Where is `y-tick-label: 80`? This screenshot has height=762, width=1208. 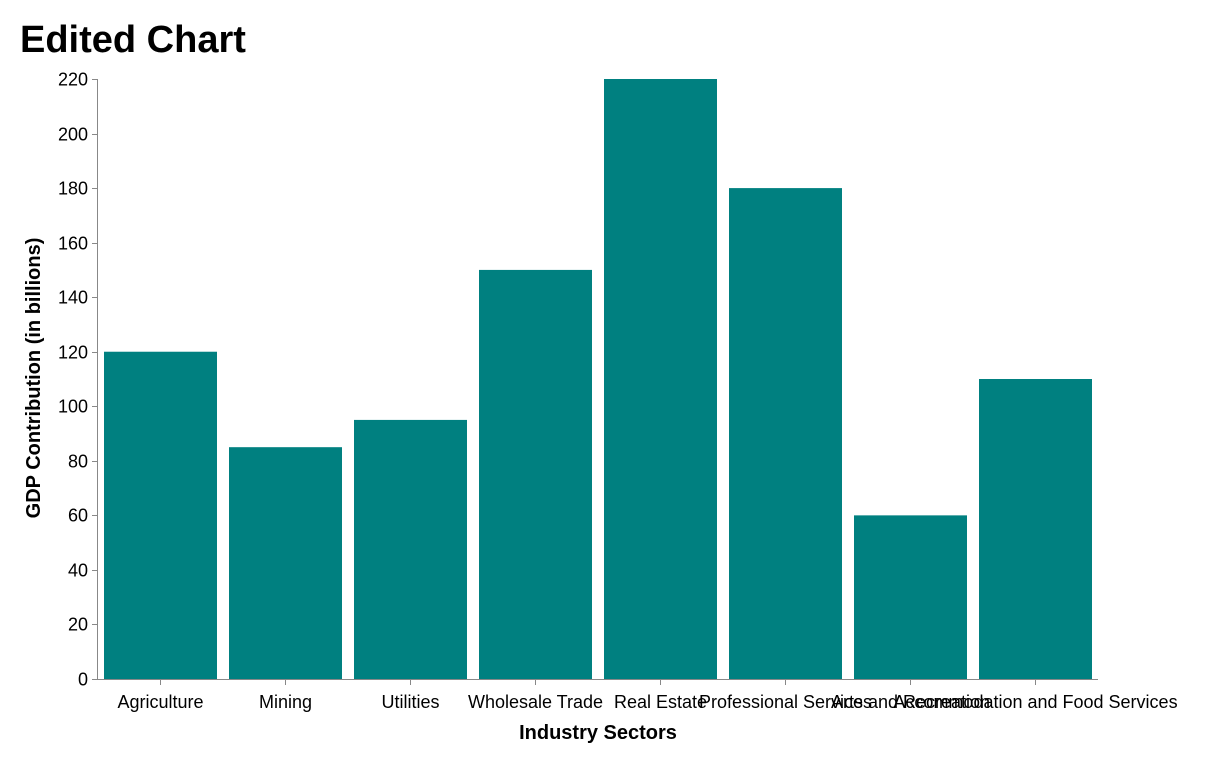
y-tick-label: 80 is located at coordinates (78, 462).